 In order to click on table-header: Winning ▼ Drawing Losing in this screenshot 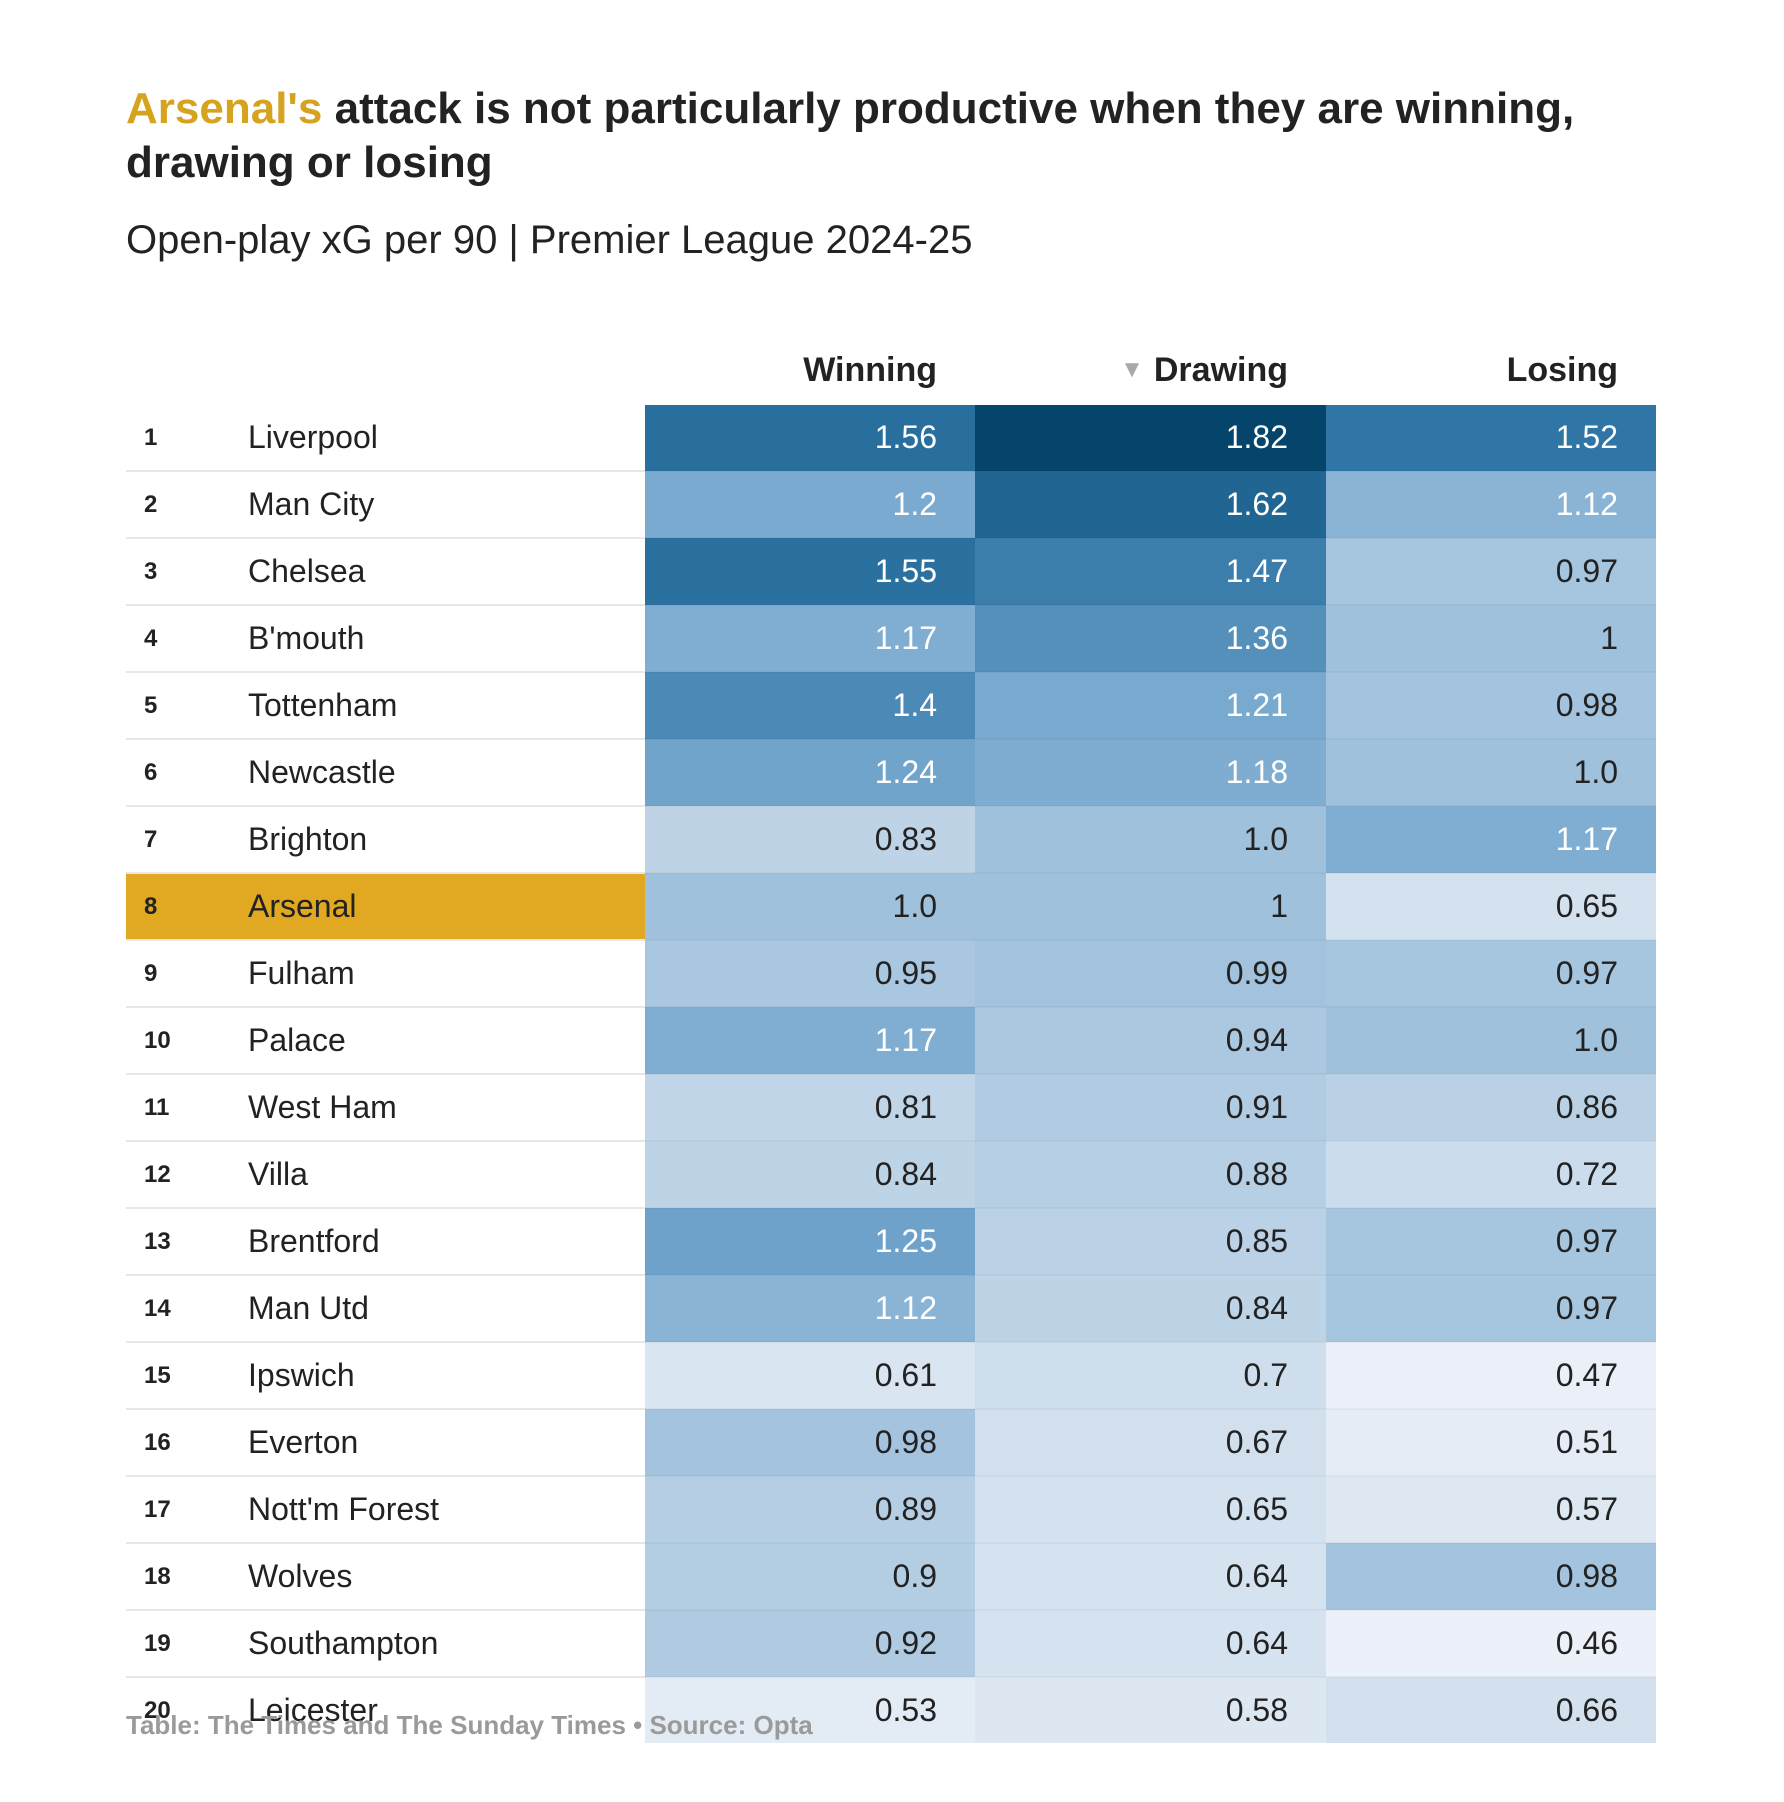, I will do `click(891, 370)`.